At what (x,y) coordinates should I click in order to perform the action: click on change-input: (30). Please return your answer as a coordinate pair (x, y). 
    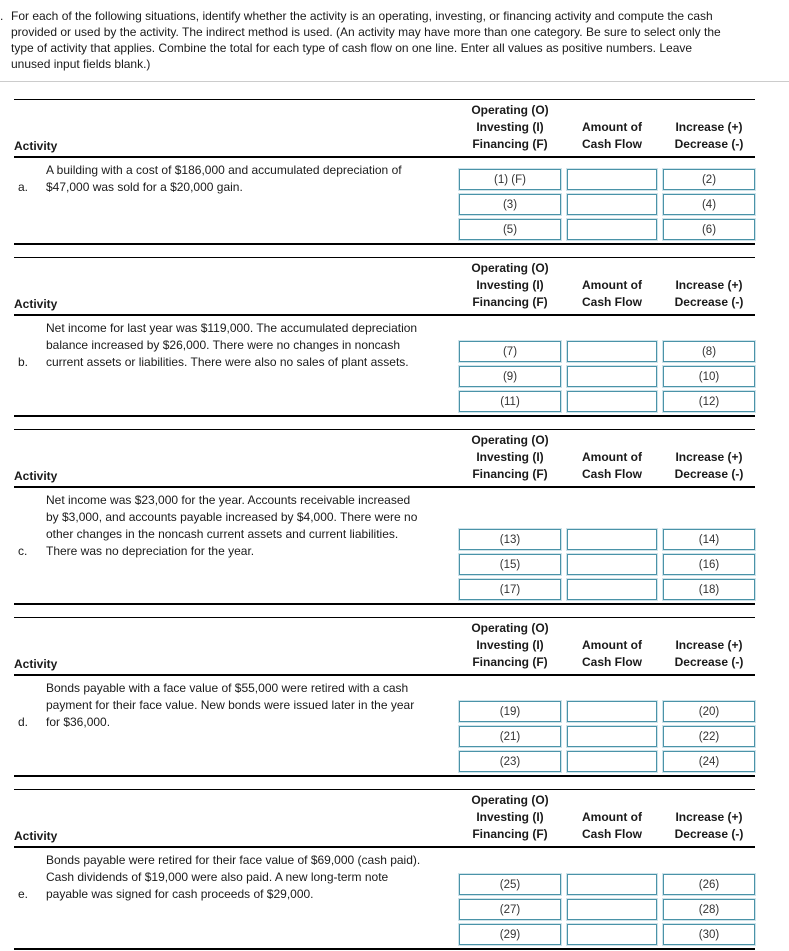
    Looking at the image, I should click on (709, 934).